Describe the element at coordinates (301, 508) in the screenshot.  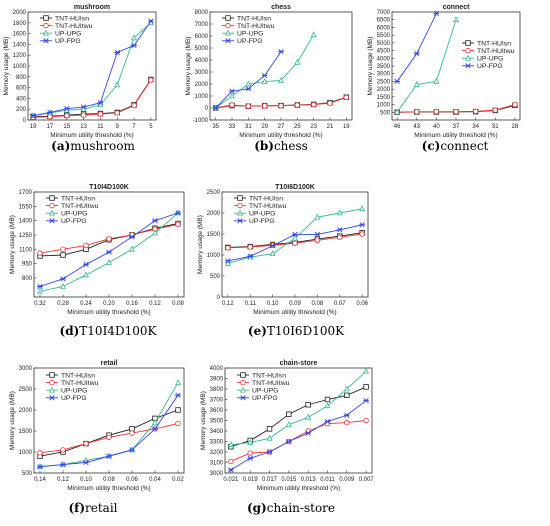
I see `caption-text: chain-store` at that location.